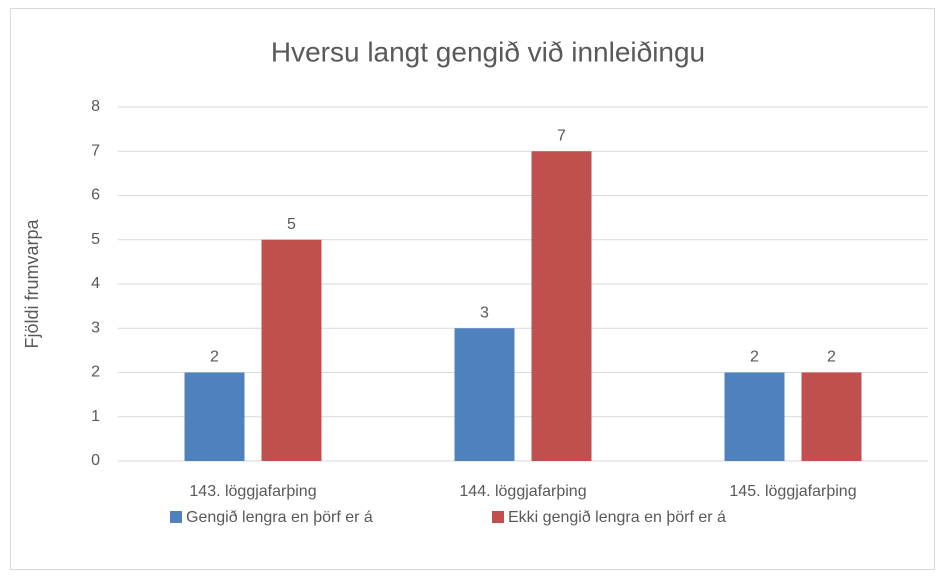 The width and height of the screenshot is (945, 579). What do you see at coordinates (252, 491) in the screenshot?
I see `x-tick-label: 143. löggjafarþing` at bounding box center [252, 491].